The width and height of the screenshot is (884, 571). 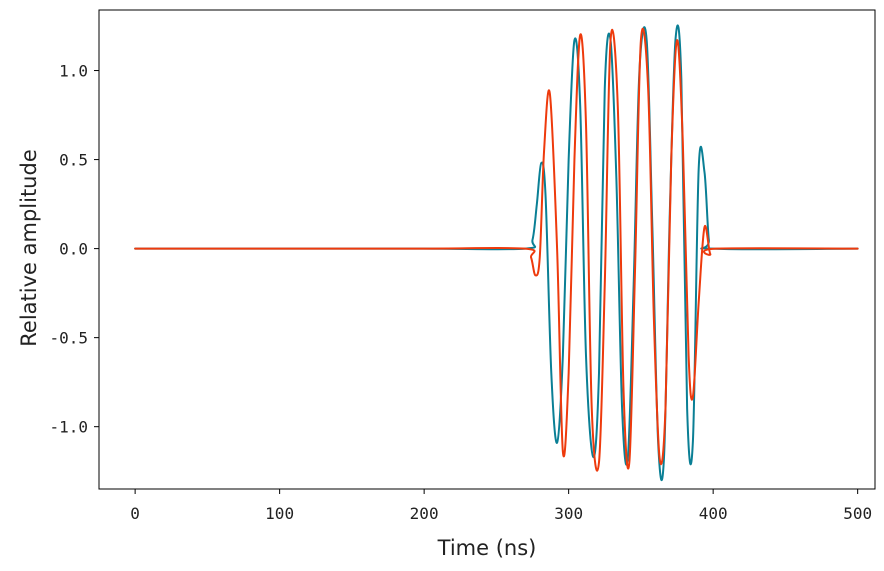 I want to click on y-tick-label: -0.5, so click(x=68, y=338).